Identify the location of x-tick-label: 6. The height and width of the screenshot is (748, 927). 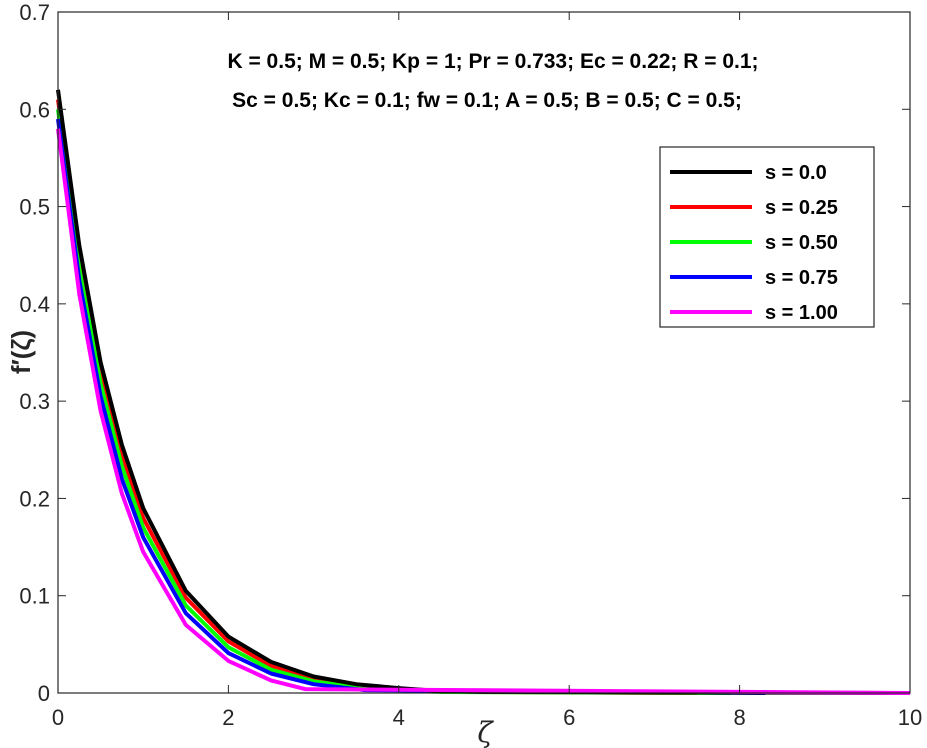
(569, 717).